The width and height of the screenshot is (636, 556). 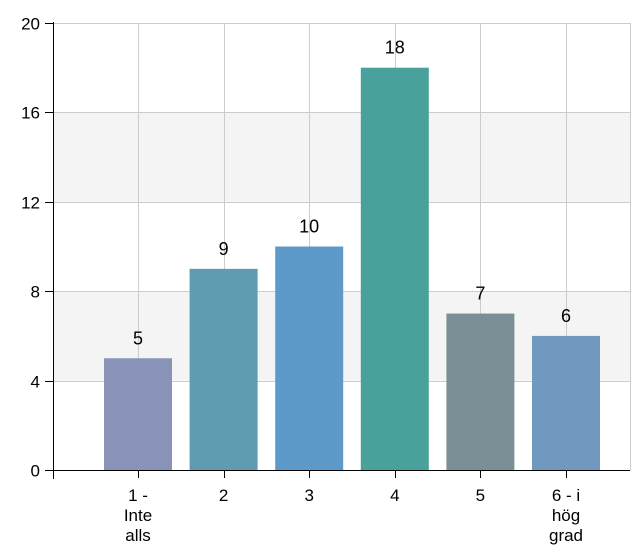 I want to click on y-axis-ticks: 0 4 8 12 16 20, so click(x=37, y=248).